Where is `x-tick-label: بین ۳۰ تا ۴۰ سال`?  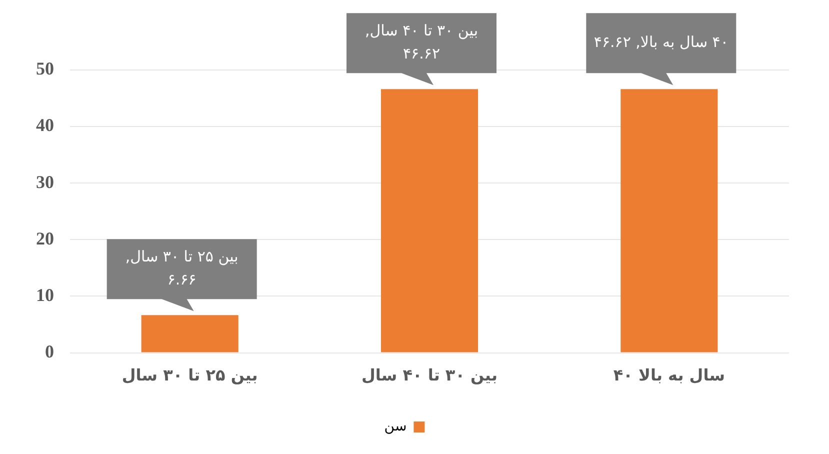 x-tick-label: بین ۳۰ تا ۴۰ سال is located at coordinates (430, 375).